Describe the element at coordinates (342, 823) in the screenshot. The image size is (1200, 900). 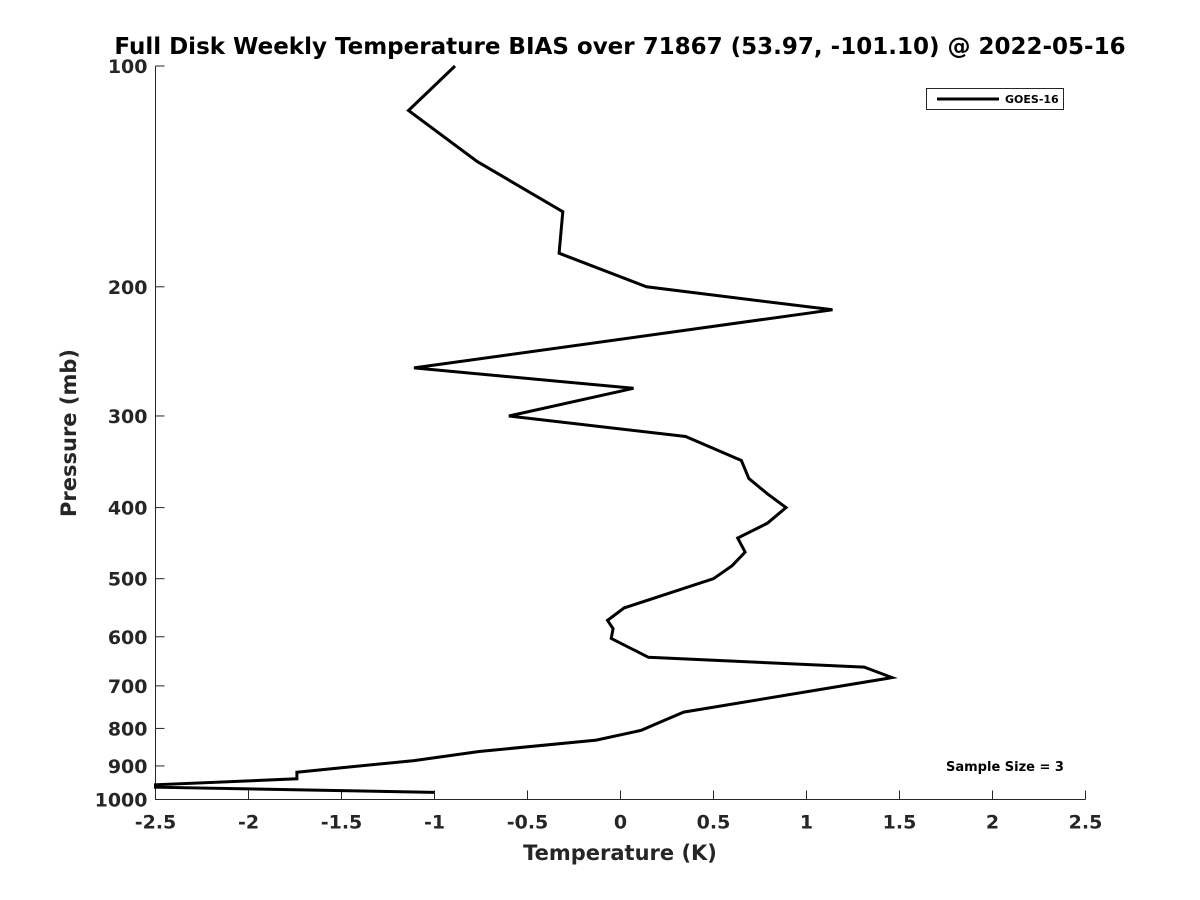
I see `x-tick-label: -1.5` at that location.